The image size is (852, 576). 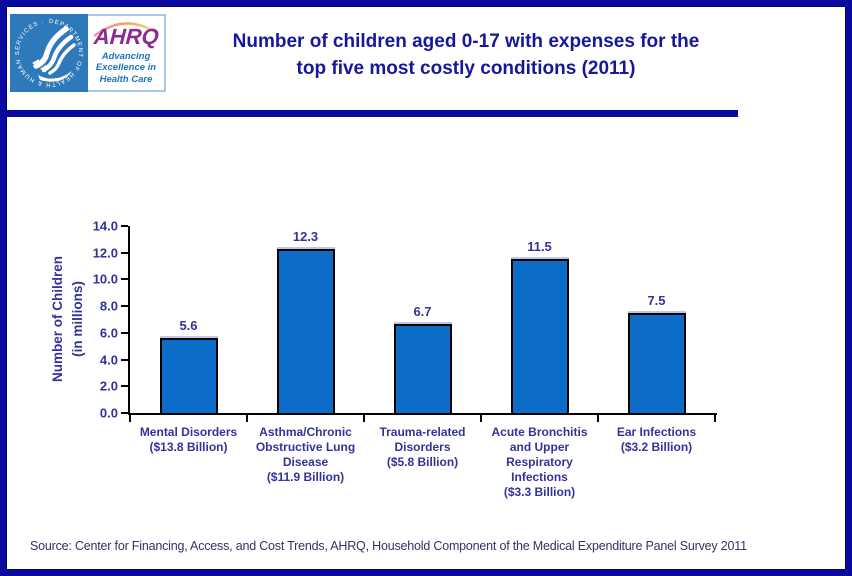 I want to click on y-axis-tick-label: 14.0, so click(x=105, y=226).